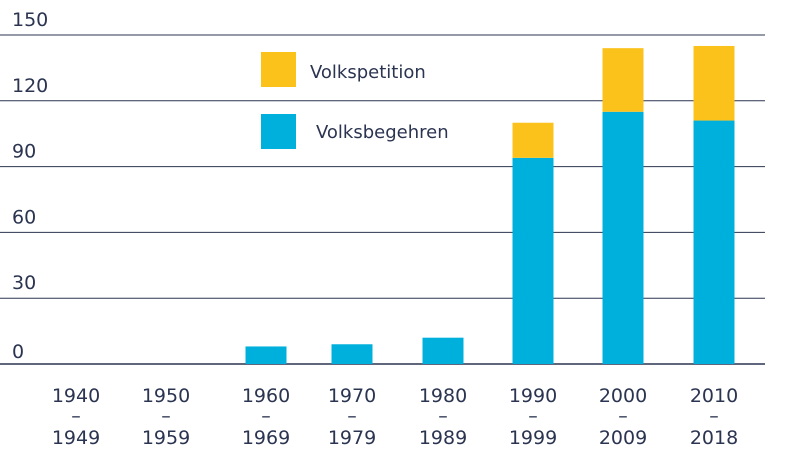  I want to click on bar-volksbegehren-1980, so click(443, 350).